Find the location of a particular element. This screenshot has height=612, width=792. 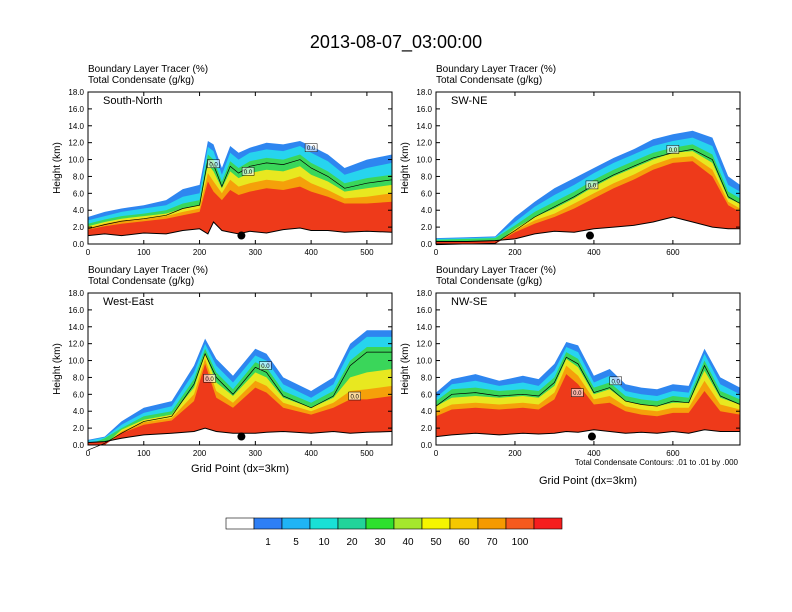

colorbar-tick-label: 1 is located at coordinates (268, 542).